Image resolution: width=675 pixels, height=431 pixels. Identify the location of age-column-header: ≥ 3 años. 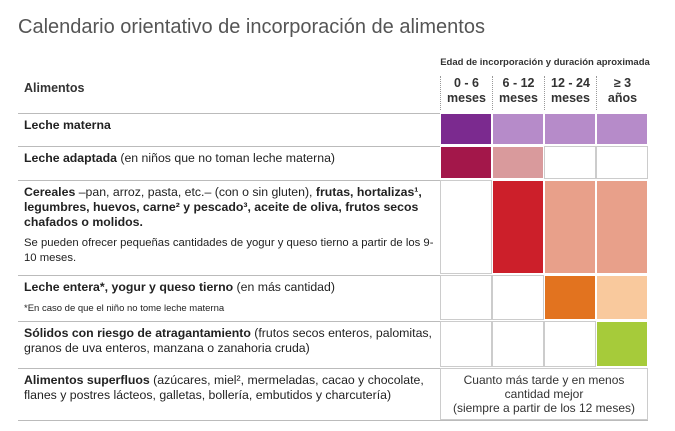
(622, 93).